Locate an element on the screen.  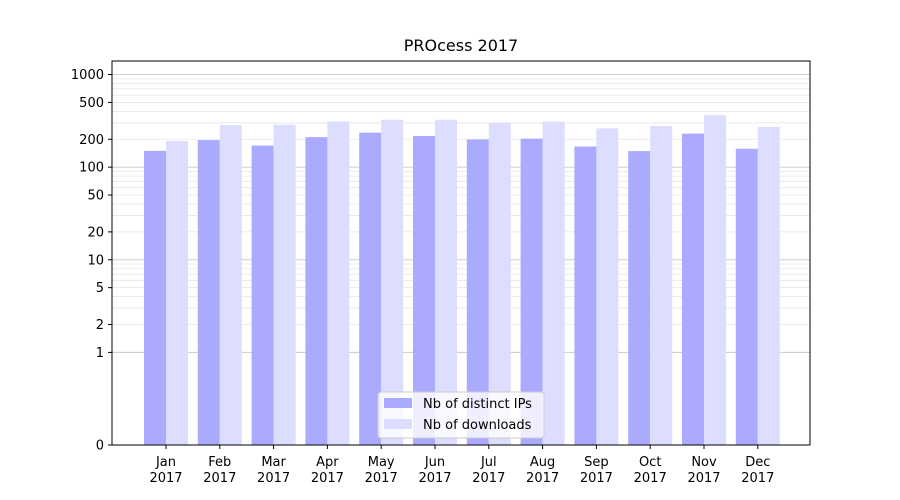
x-tick-label: Aug 2017 is located at coordinates (542, 470).